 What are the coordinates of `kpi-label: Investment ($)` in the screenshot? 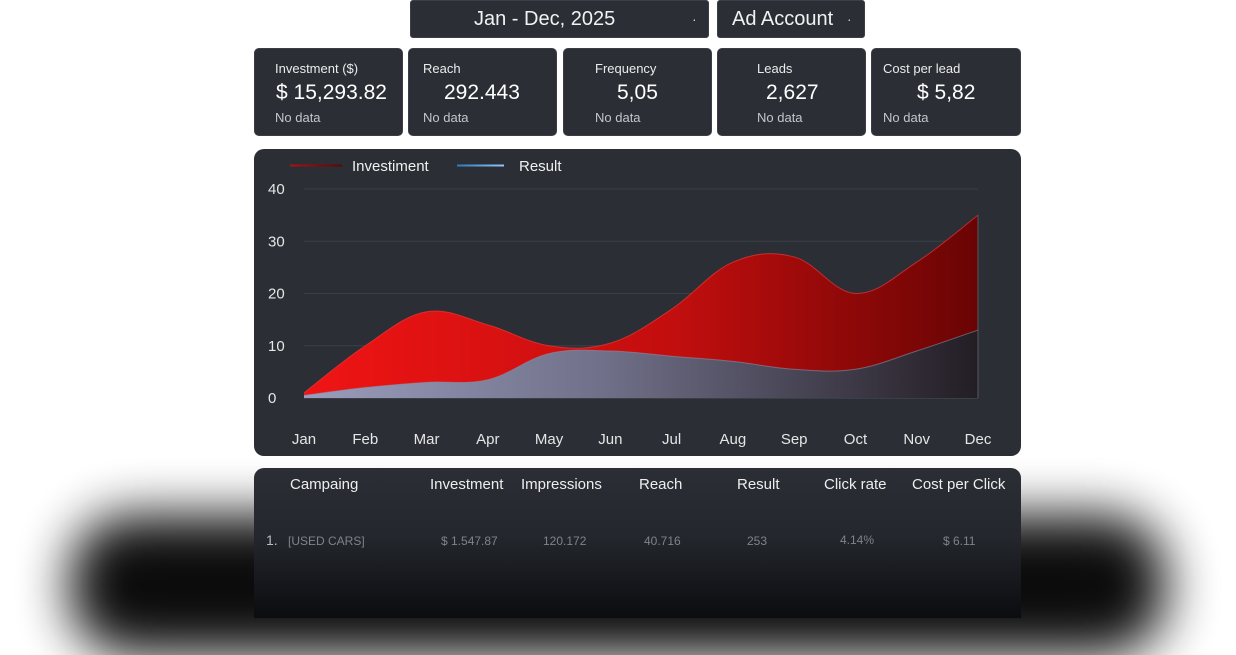 It's located at (317, 68).